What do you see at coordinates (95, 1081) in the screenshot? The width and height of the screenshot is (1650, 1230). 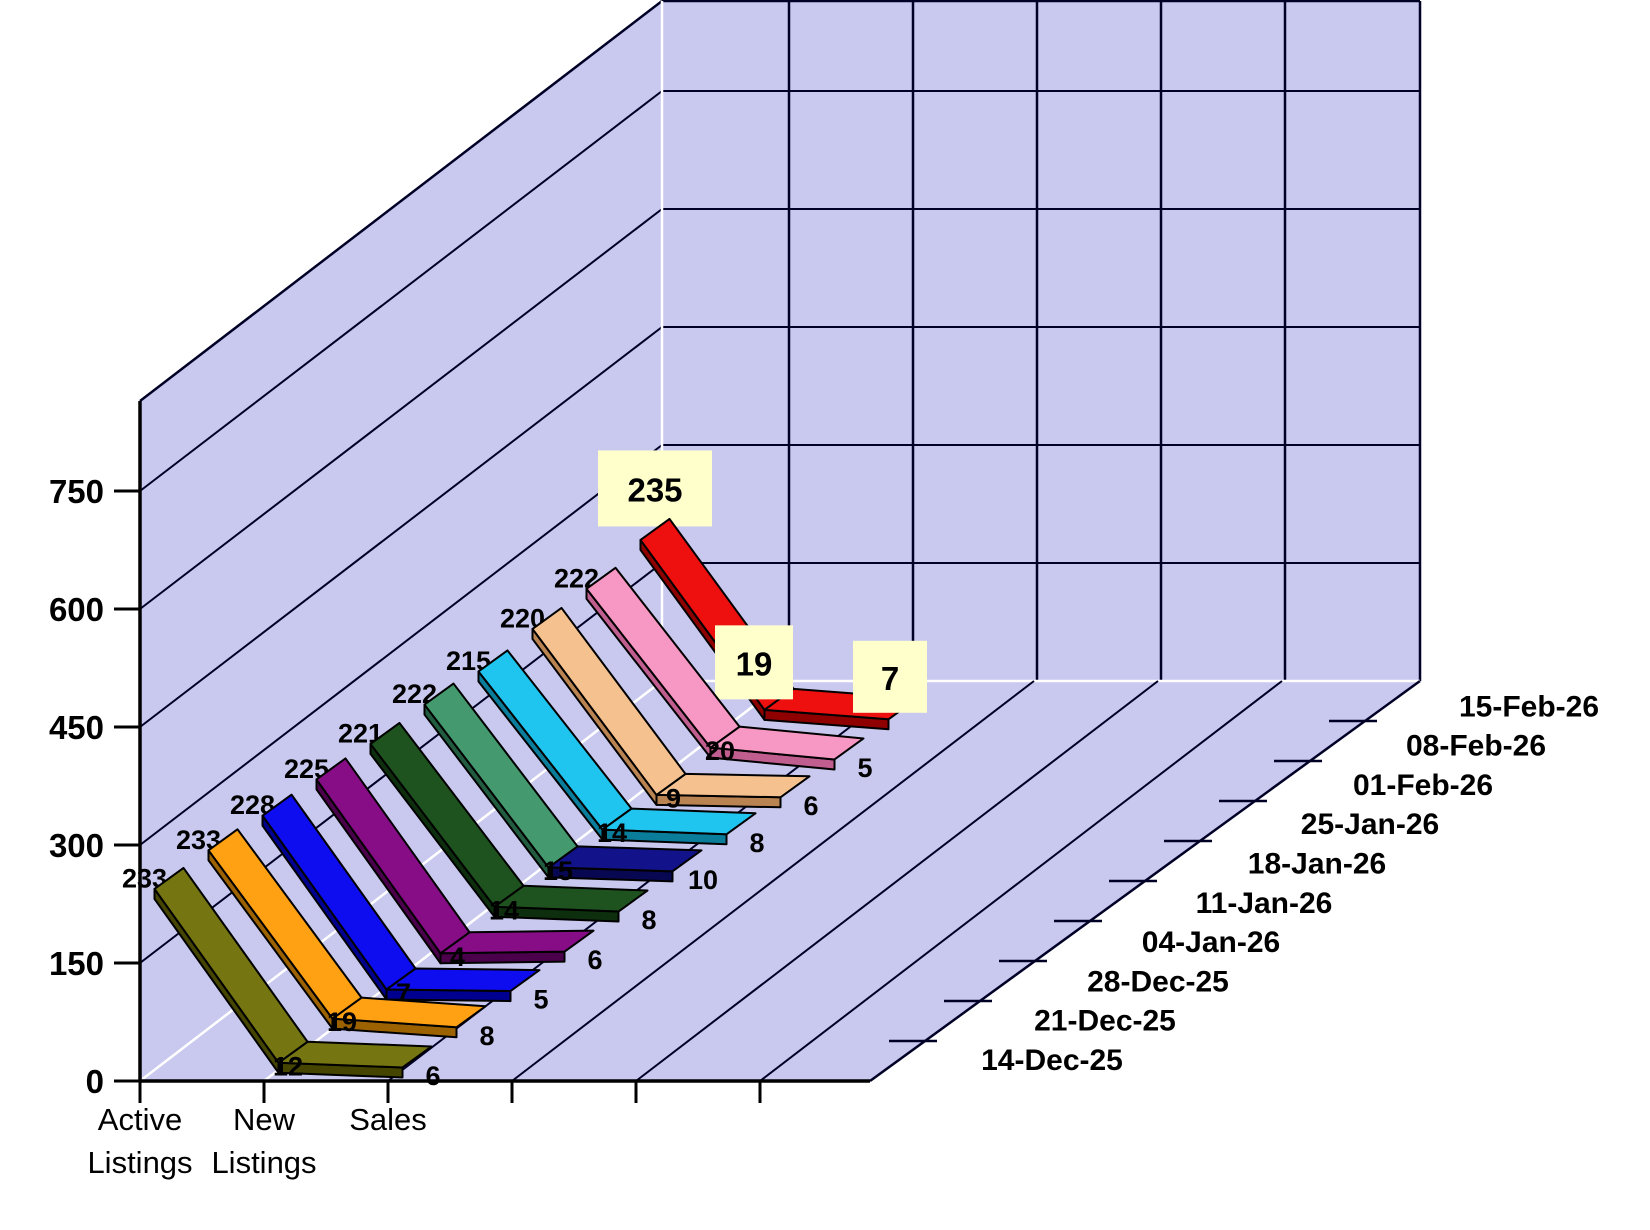 I see `value-axis-label: 0` at bounding box center [95, 1081].